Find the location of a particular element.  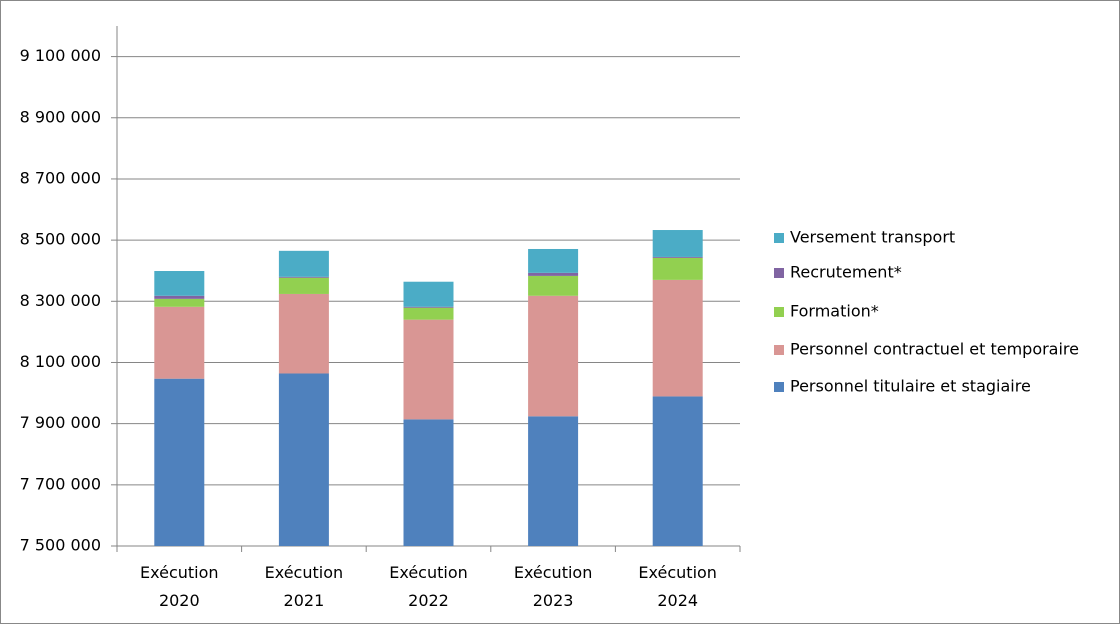

x-tick-label: Exécution 2021 is located at coordinates (304, 586).